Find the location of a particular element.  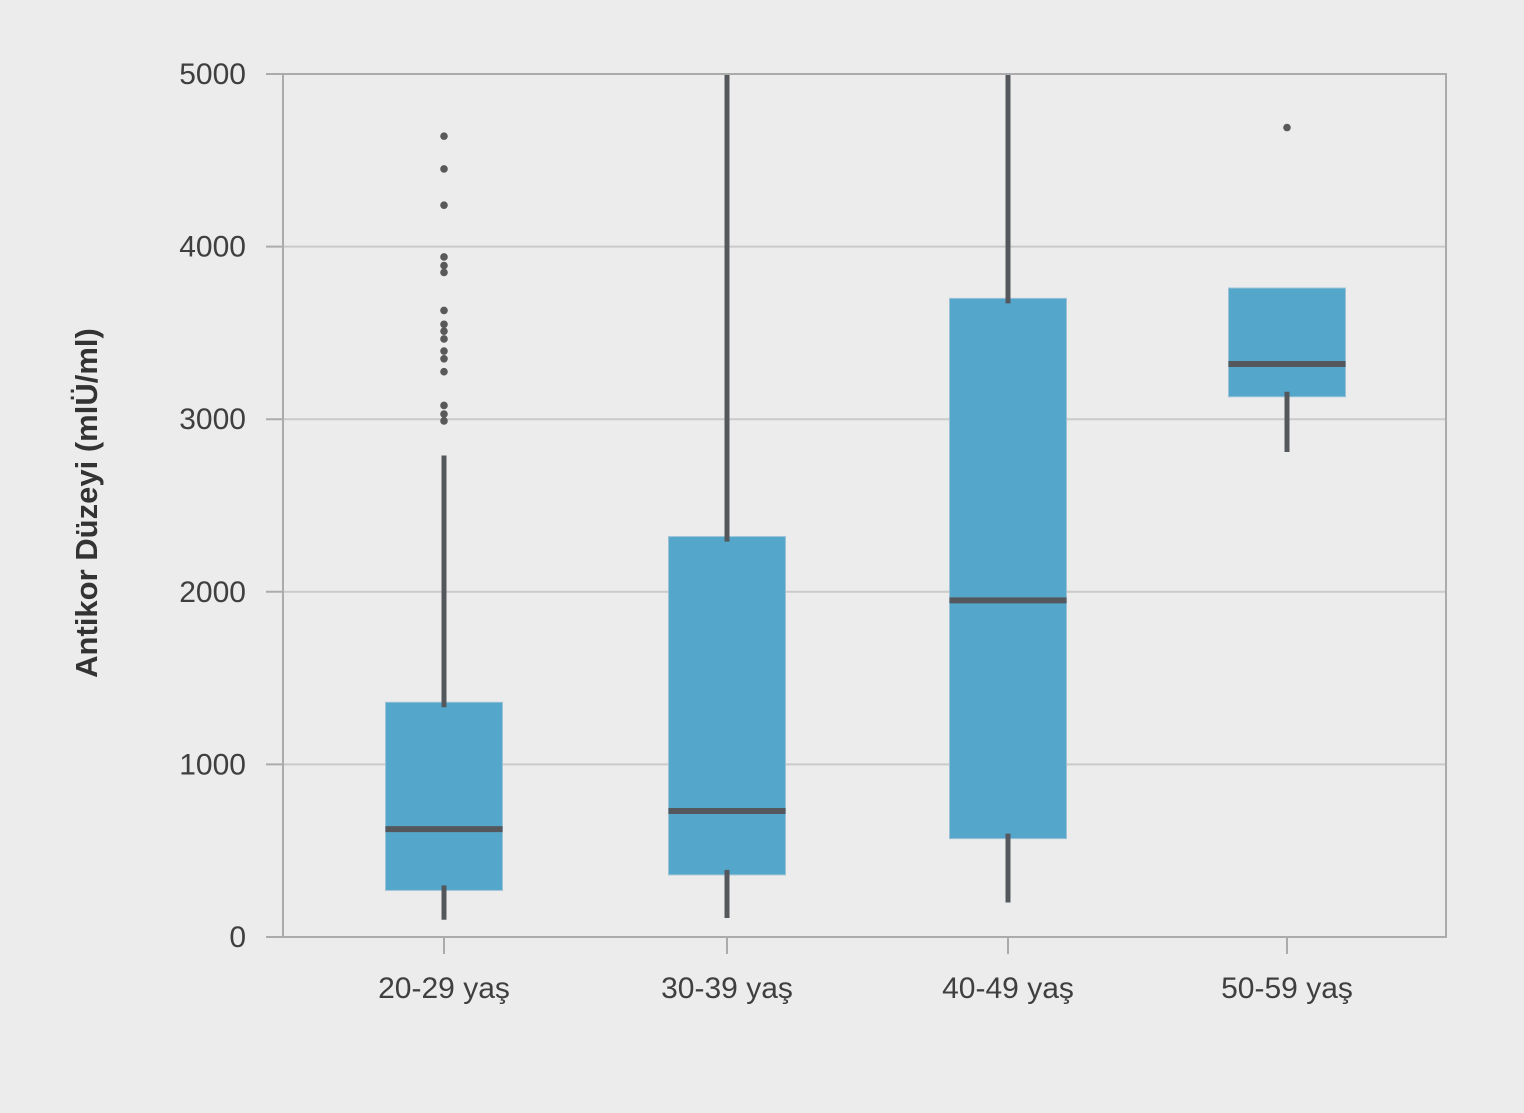

y-tick-label: 1000 is located at coordinates (212, 764).